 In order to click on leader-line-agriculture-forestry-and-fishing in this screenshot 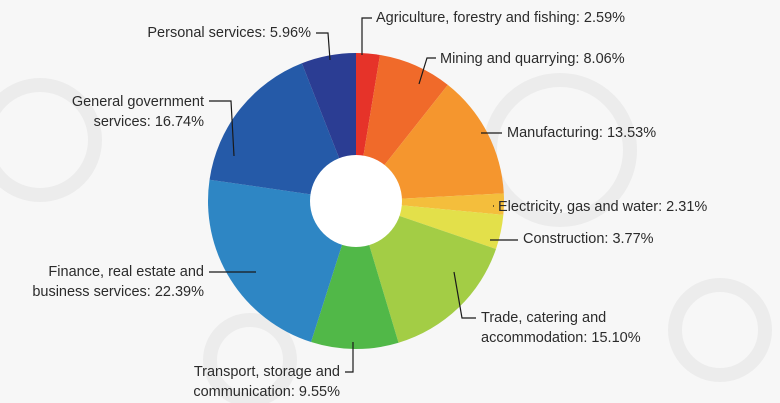, I will do `click(366, 36)`.